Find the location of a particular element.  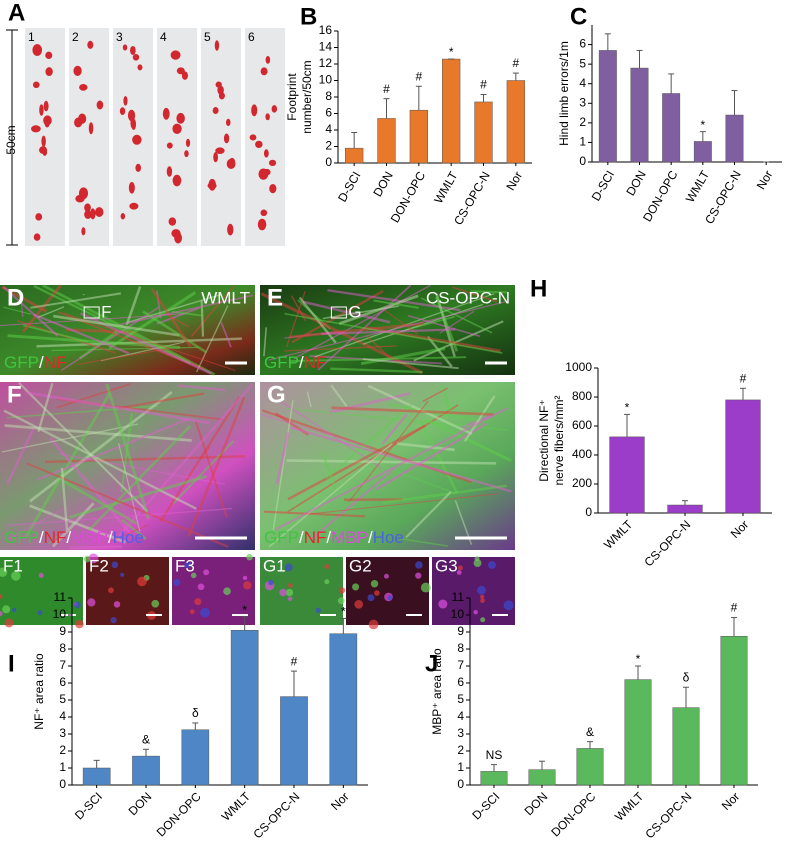

significance-mark: NS is located at coordinates (494, 755).